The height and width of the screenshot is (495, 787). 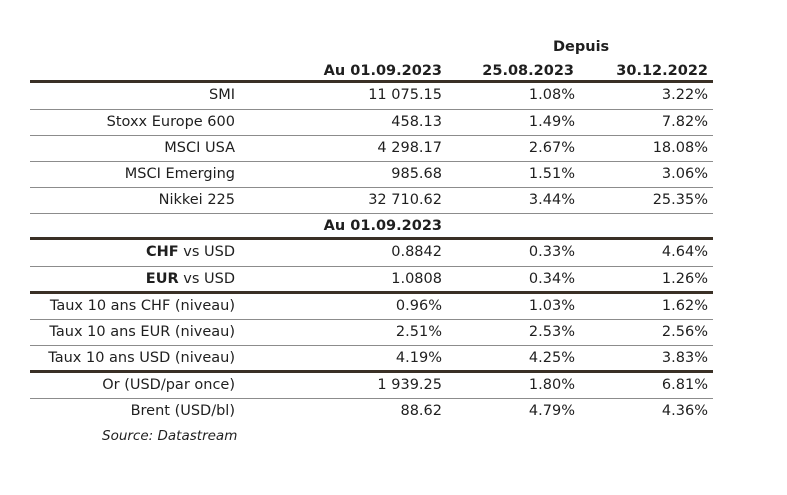 What do you see at coordinates (199, 148) in the screenshot?
I see `row-label: MSCI USA` at bounding box center [199, 148].